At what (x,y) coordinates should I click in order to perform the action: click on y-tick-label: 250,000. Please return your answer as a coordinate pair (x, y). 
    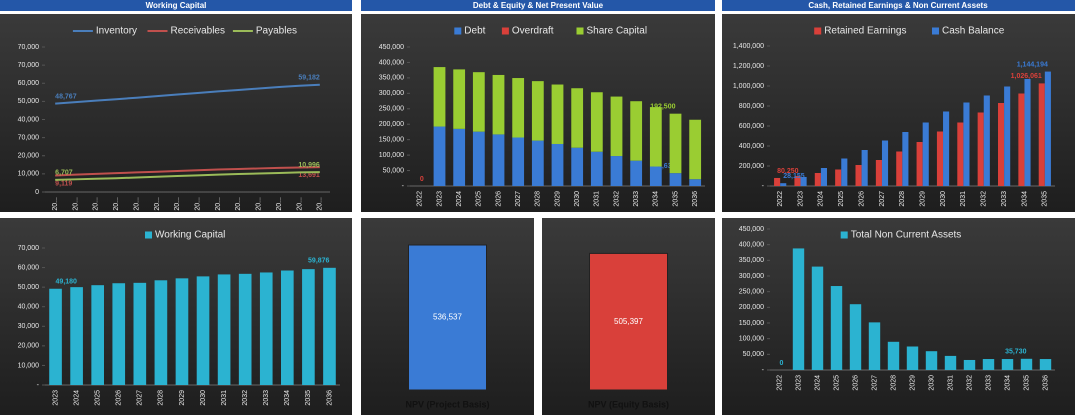
    Looking at the image, I should click on (751, 292).